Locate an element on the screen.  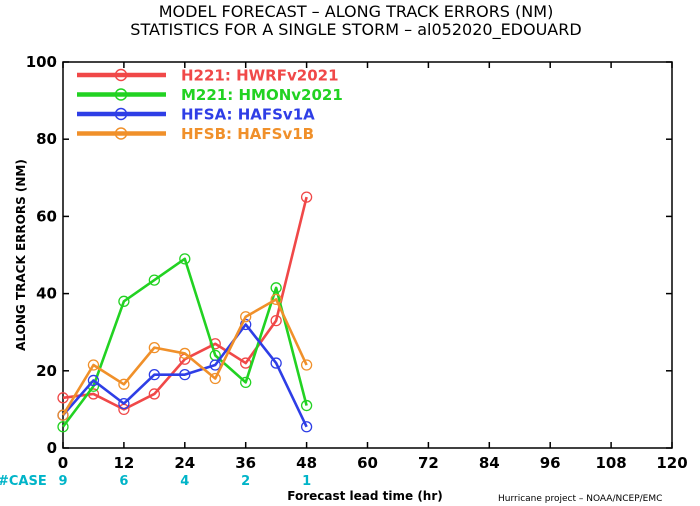
y-tick-label: 100 is located at coordinates (41, 62).